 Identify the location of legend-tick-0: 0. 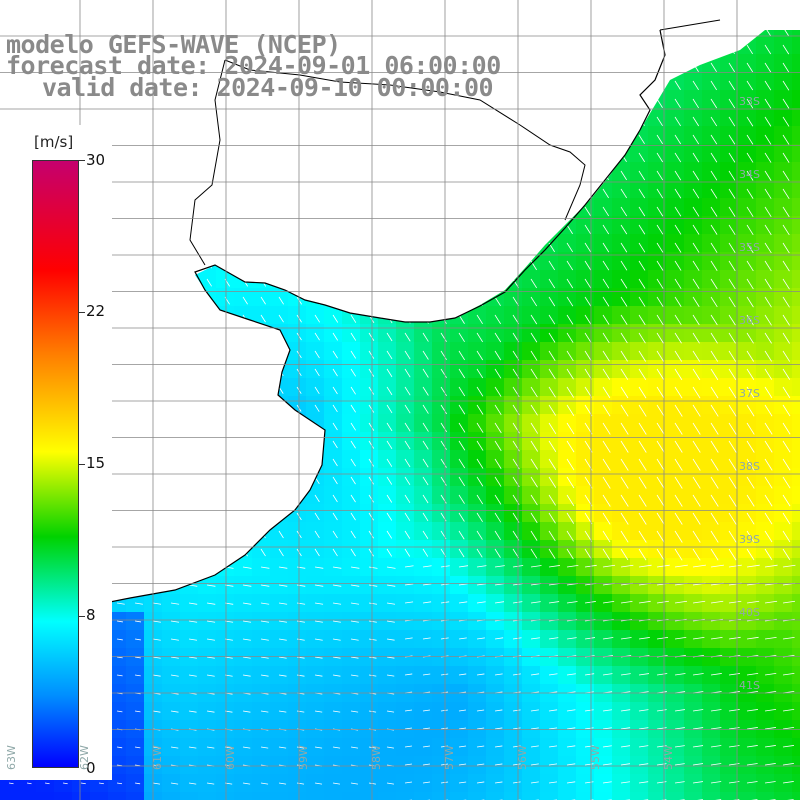
(91, 768).